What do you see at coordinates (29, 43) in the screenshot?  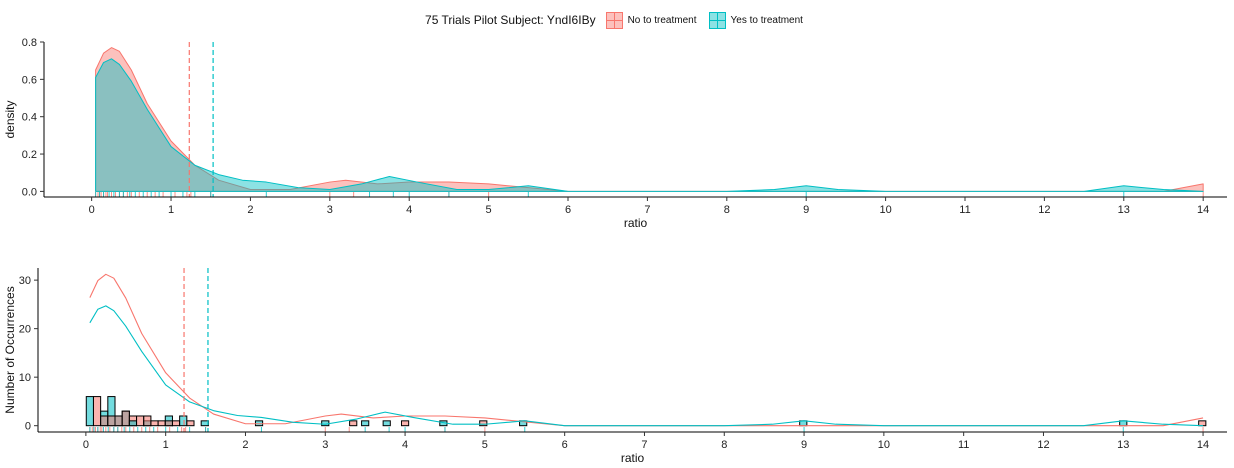 I see `panel1-y-tick-label: 0.8` at bounding box center [29, 43].